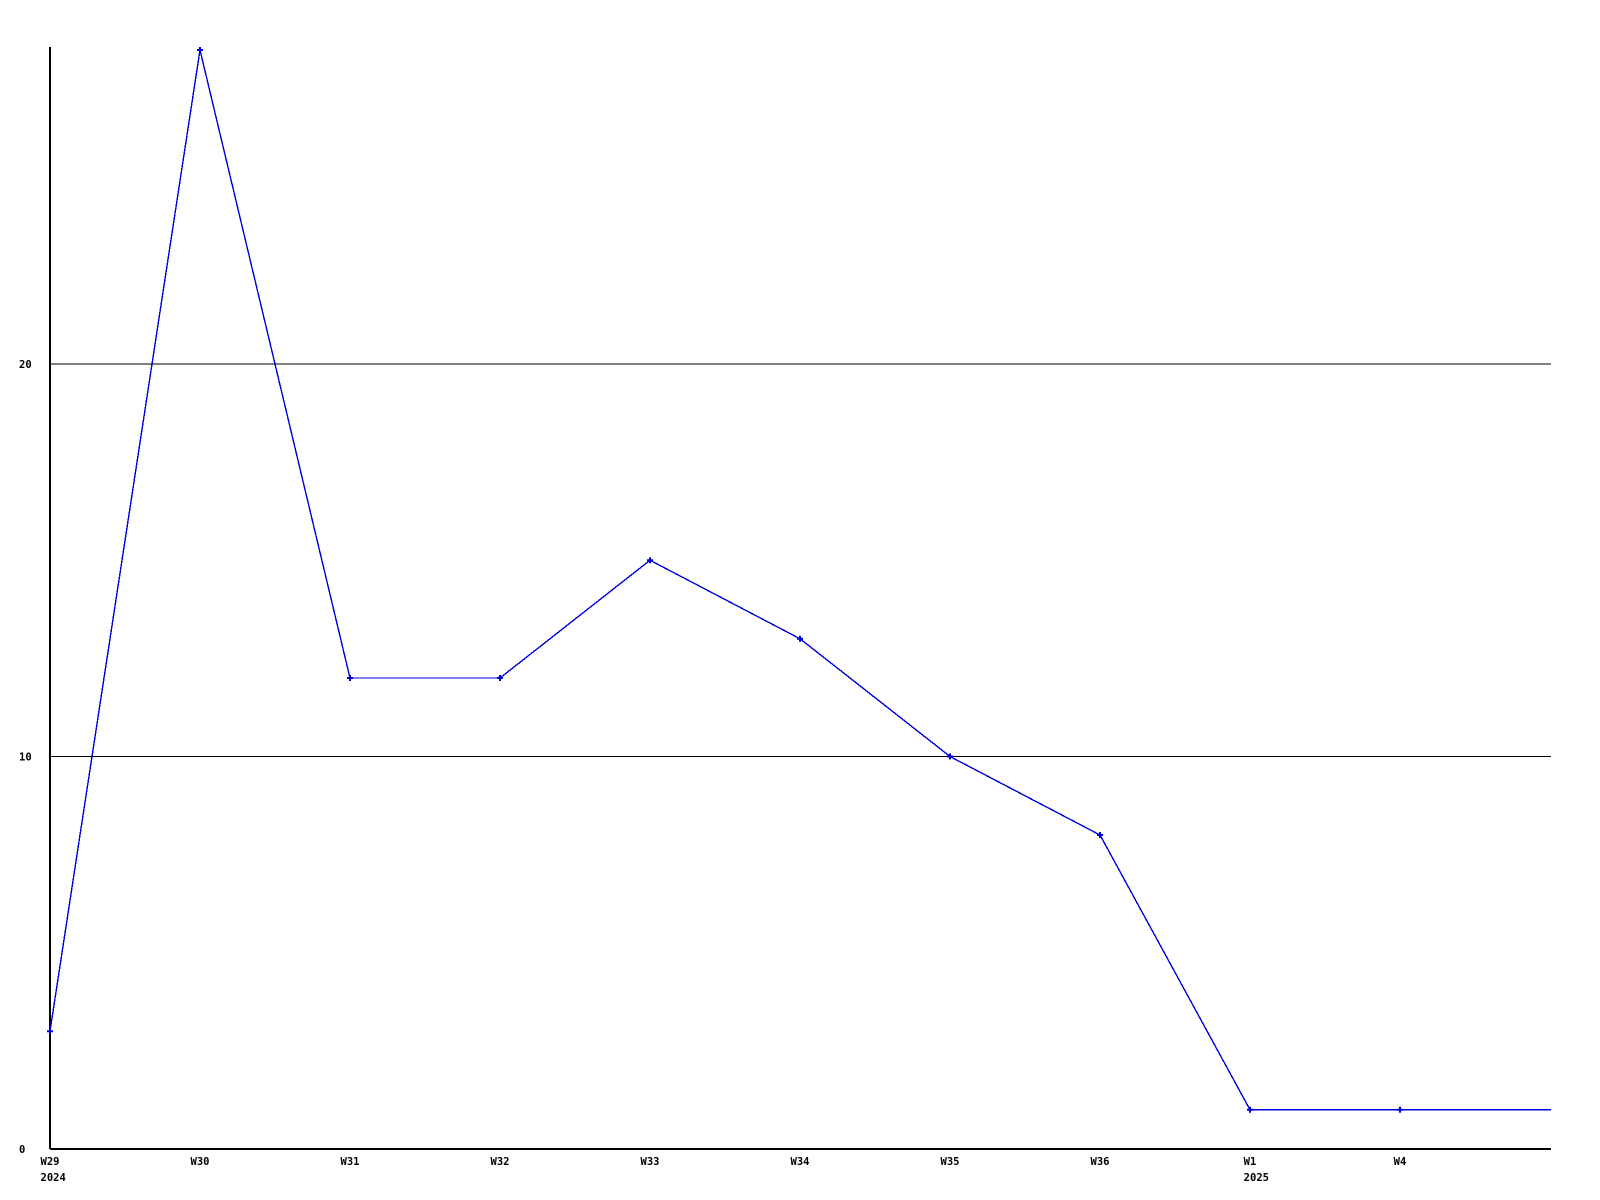 This screenshot has width=1600, height=1200. What do you see at coordinates (50, 1162) in the screenshot?
I see `x-tick-label: W29` at bounding box center [50, 1162].